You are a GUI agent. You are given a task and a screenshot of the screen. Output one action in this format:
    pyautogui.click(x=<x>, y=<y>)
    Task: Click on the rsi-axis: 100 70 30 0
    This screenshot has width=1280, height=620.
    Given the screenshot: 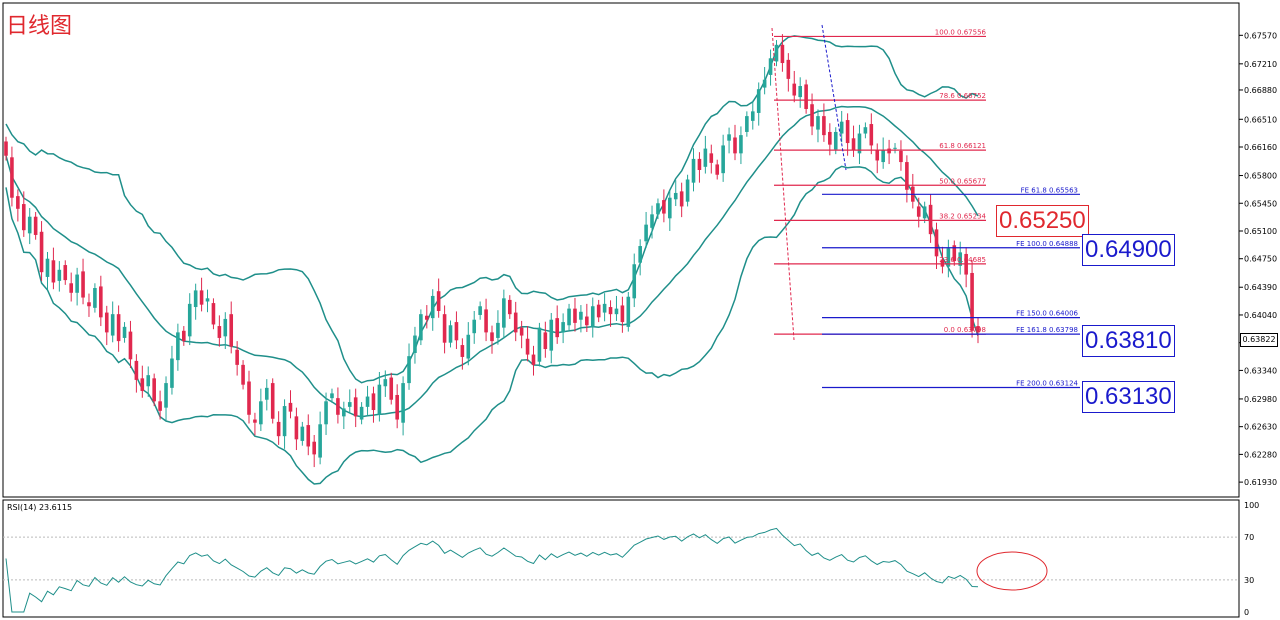 What is the action you would take?
    pyautogui.click(x=1251, y=559)
    